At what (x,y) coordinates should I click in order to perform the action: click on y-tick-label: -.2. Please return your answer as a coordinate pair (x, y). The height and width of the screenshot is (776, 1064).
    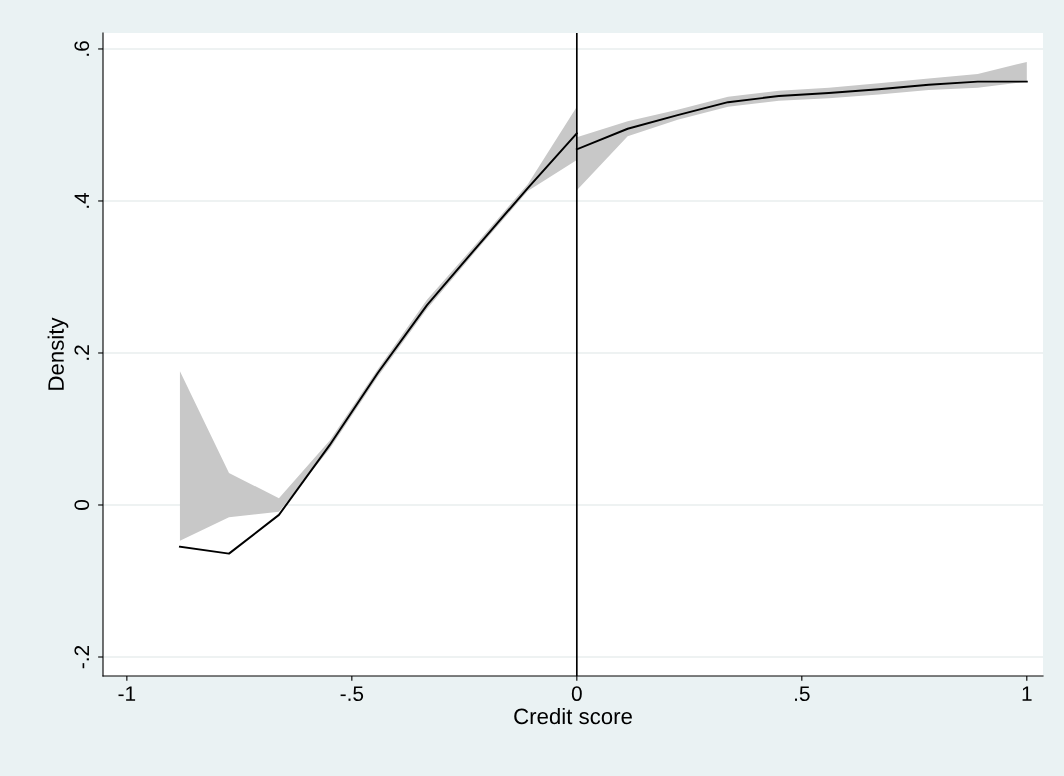
    Looking at the image, I should click on (81, 657).